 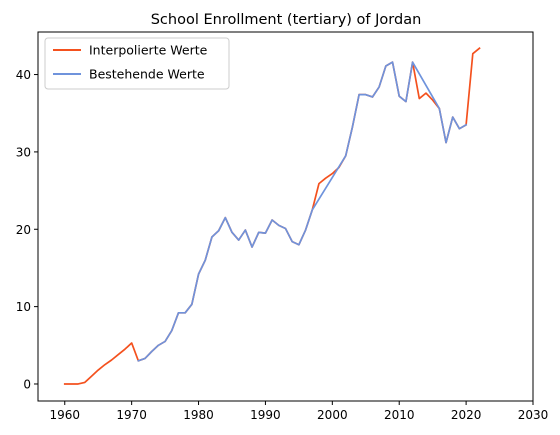 What do you see at coordinates (265, 415) in the screenshot?
I see `x-tick-label-1990: 1990` at bounding box center [265, 415].